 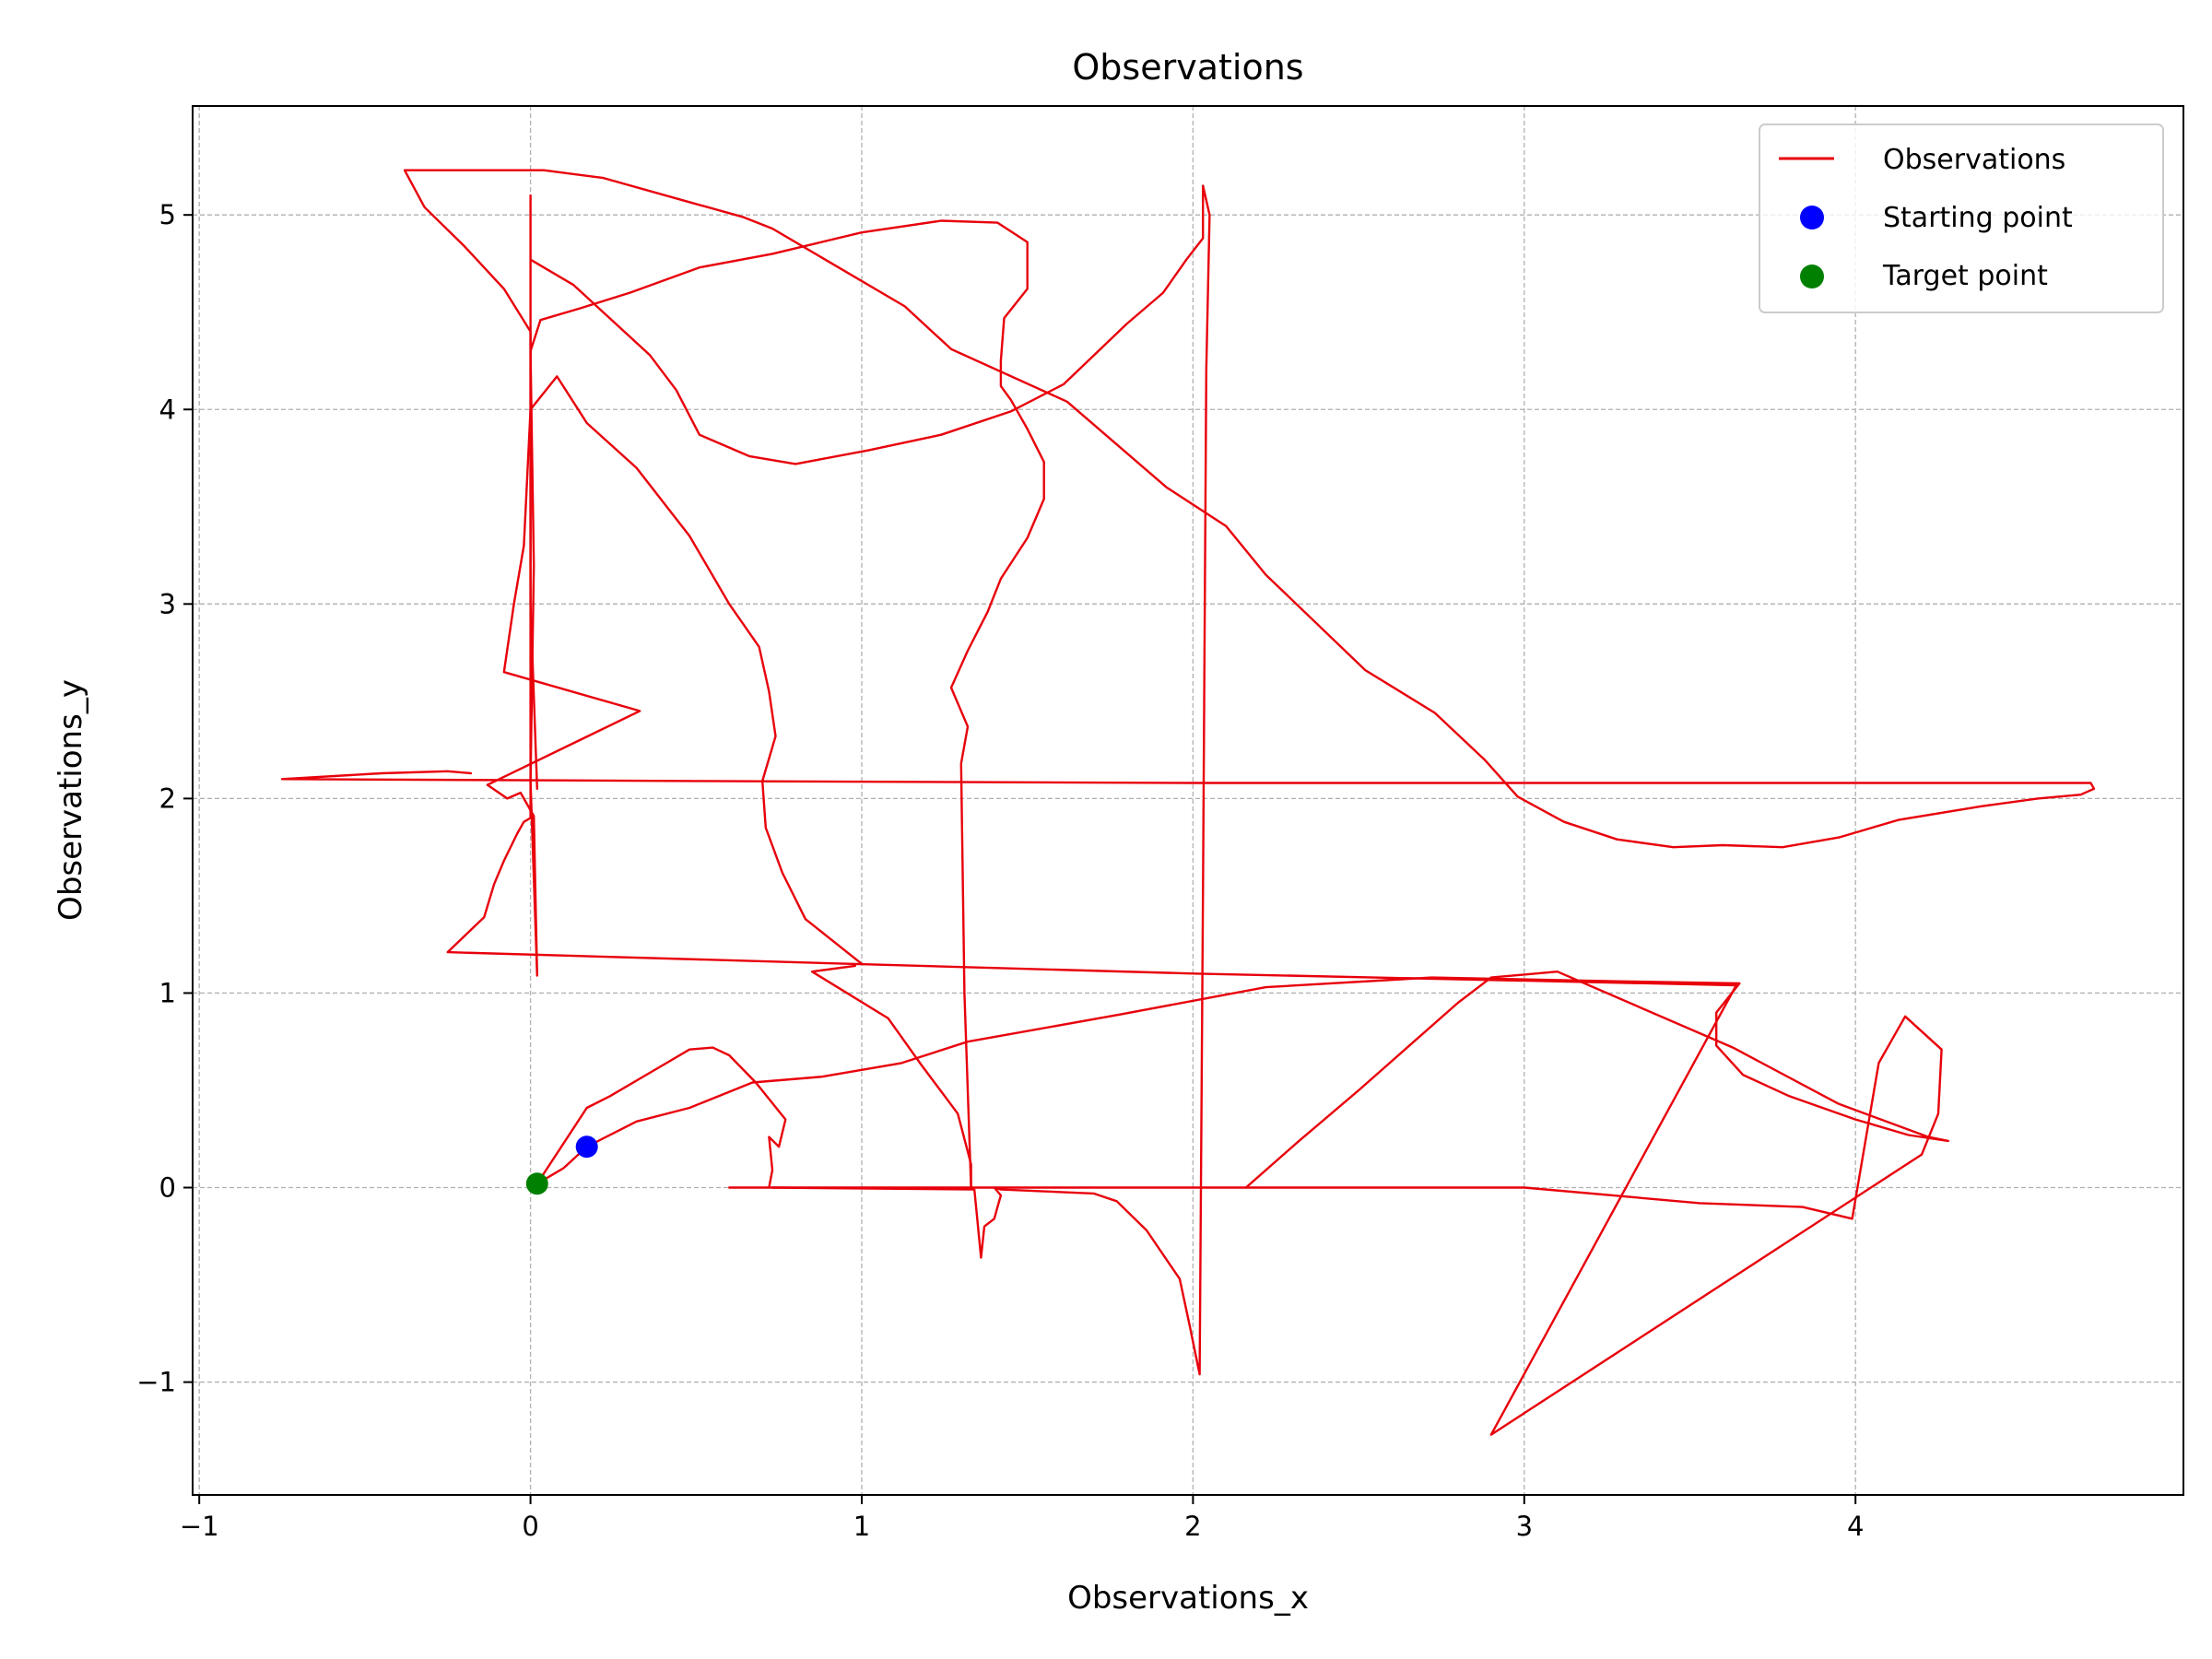 What do you see at coordinates (861, 1526) in the screenshot?
I see `x-tick-label: 1` at bounding box center [861, 1526].